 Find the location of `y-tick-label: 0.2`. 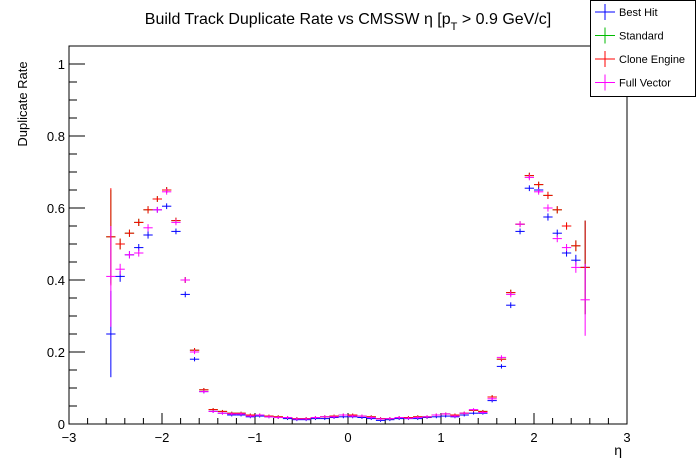

y-tick-label: 0.2 is located at coordinates (56, 352).